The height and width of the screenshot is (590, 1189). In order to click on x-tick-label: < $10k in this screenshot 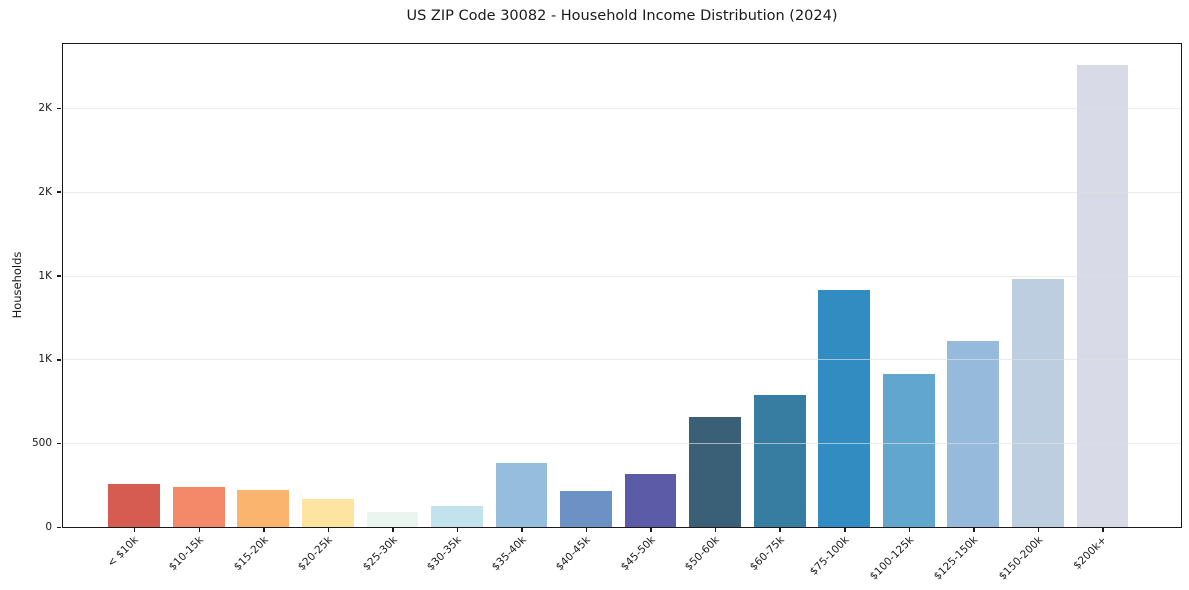, I will do `click(123, 552)`.